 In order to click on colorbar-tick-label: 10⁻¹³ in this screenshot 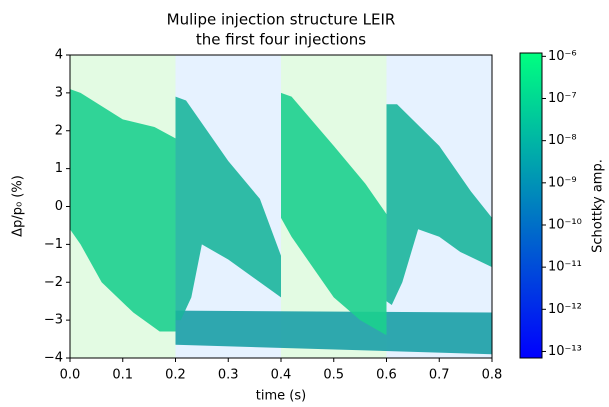, I will do `click(565, 351)`.